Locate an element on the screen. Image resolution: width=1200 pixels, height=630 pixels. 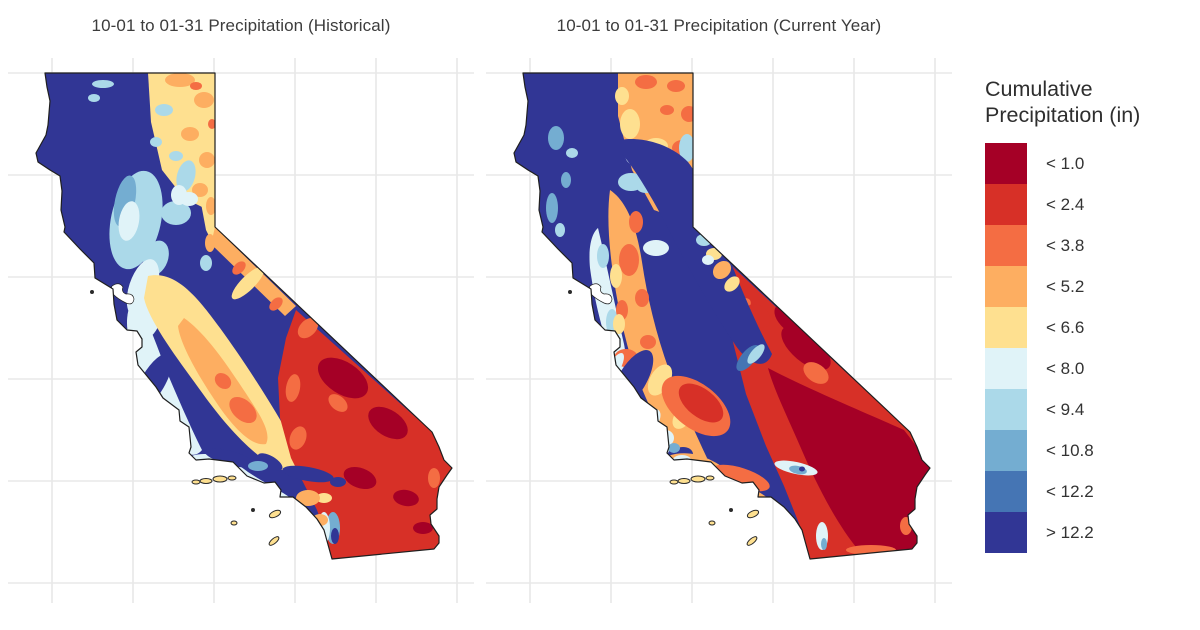
legend-item: < 8.0 is located at coordinates (1090, 368).